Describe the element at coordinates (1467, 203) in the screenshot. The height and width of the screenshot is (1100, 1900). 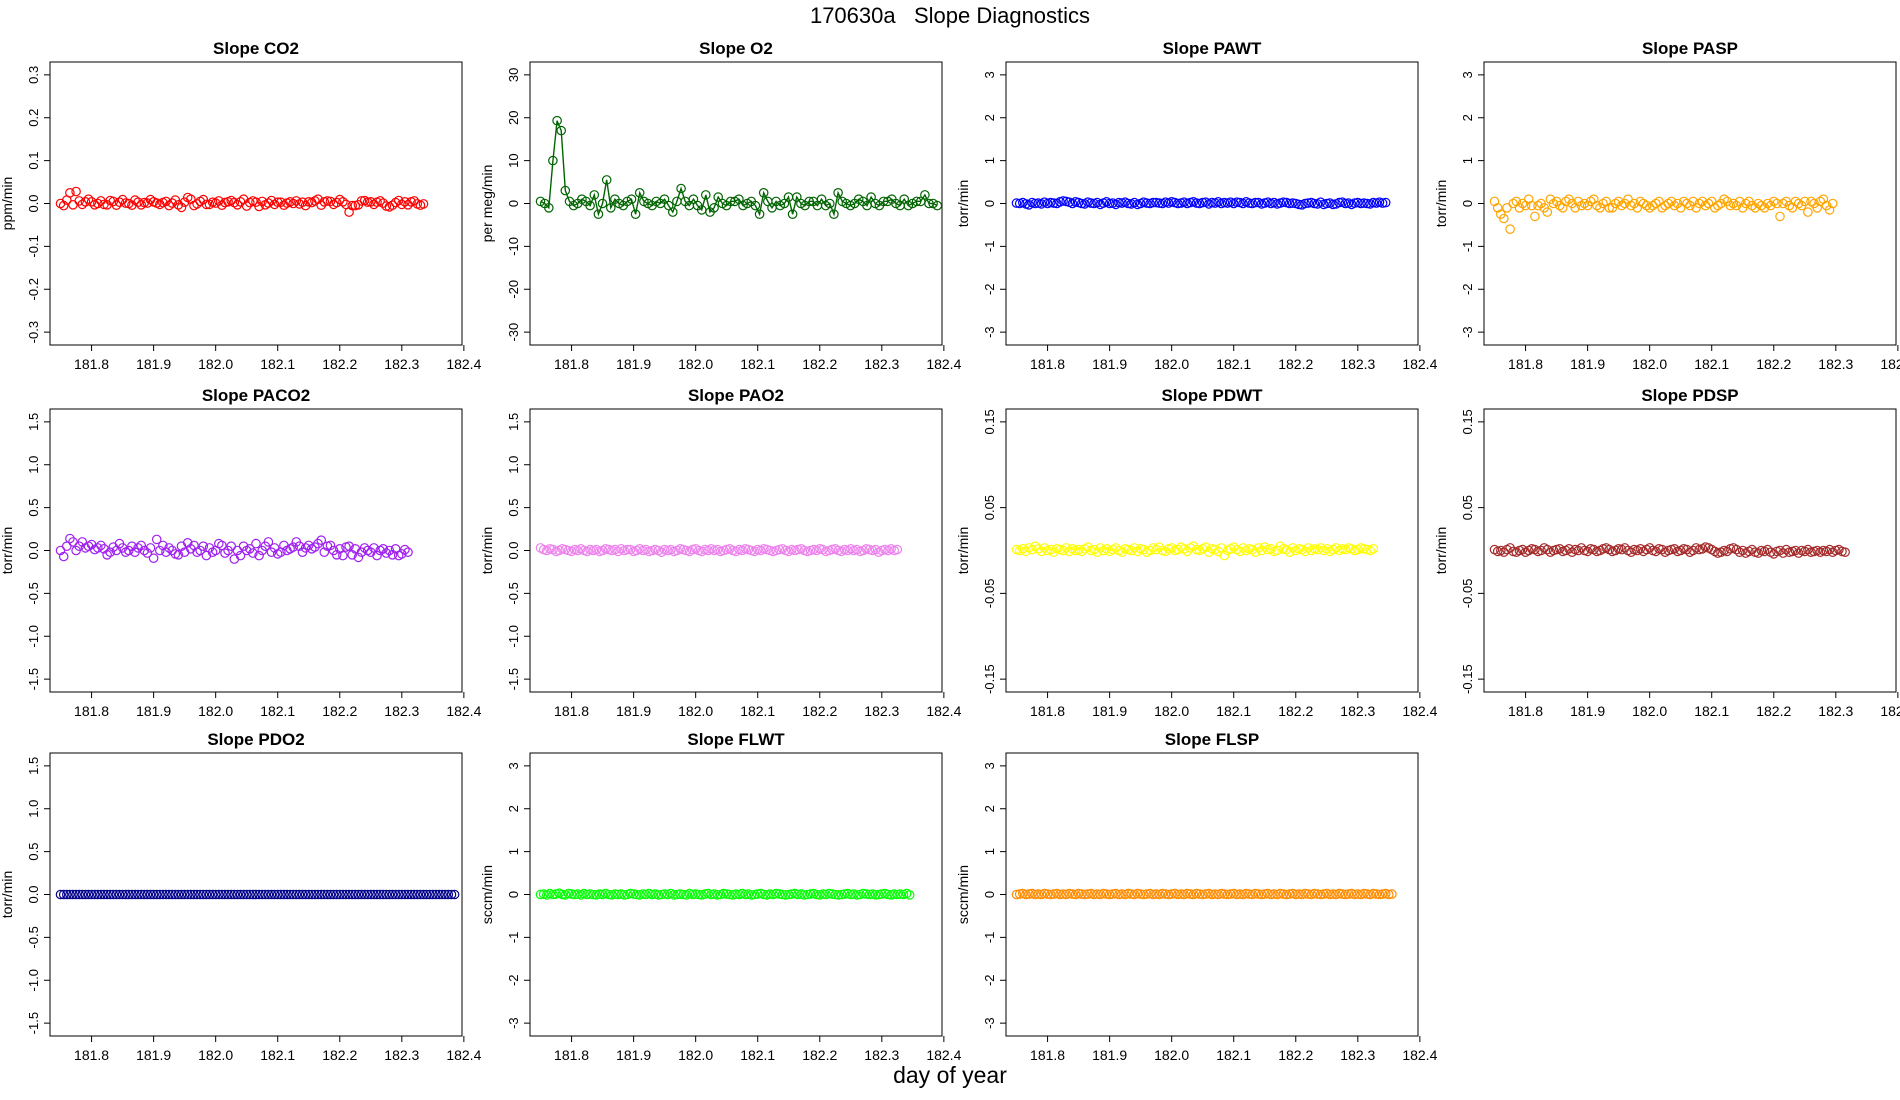
I see `y-tick-label: 0` at that location.